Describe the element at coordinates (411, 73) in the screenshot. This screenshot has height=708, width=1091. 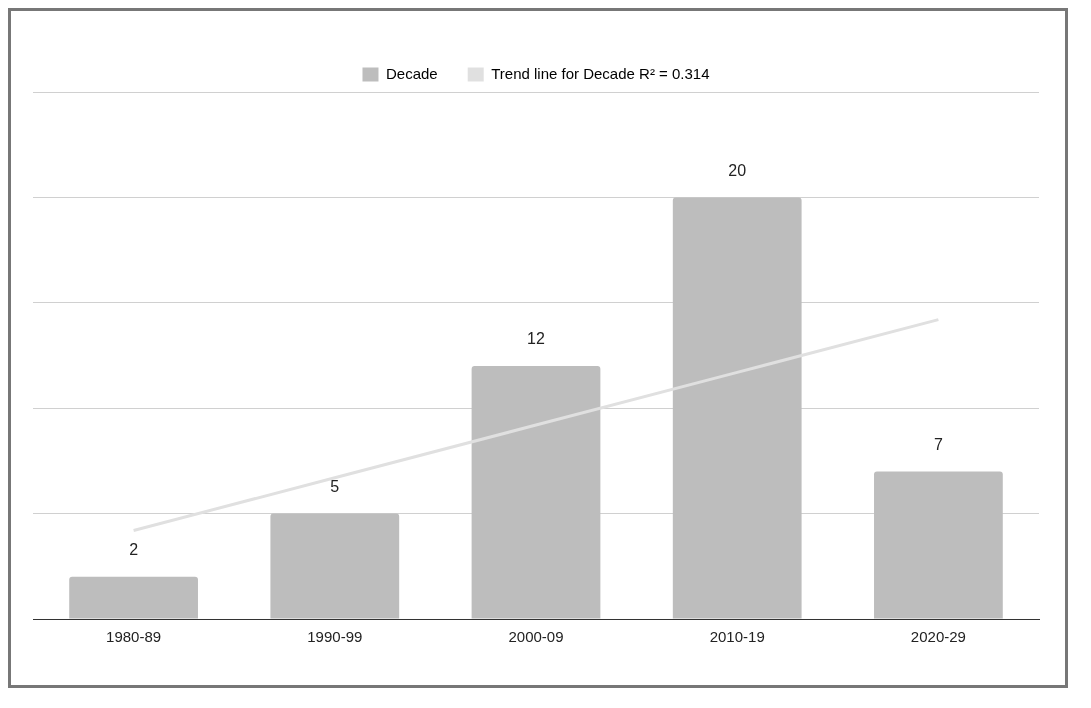
I see `legend-label: Decade` at that location.